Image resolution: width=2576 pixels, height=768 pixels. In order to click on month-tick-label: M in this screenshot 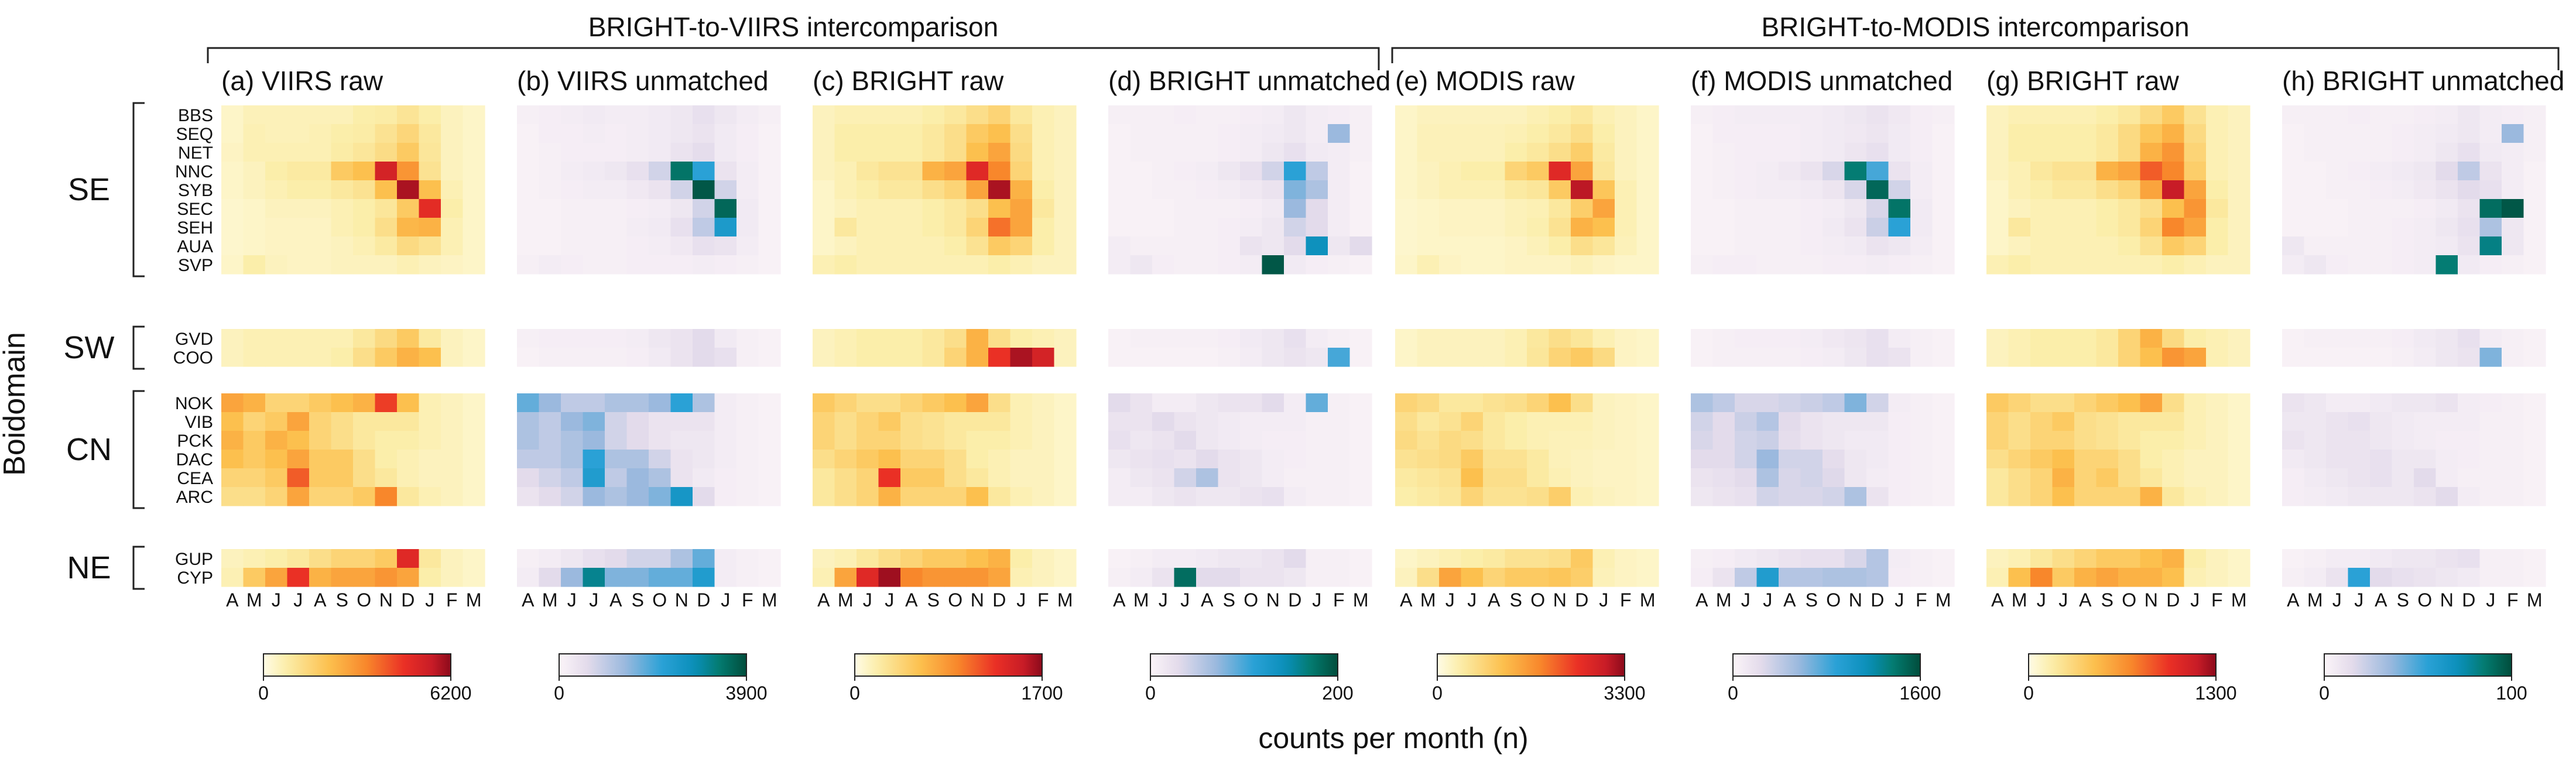, I will do `click(2239, 600)`.